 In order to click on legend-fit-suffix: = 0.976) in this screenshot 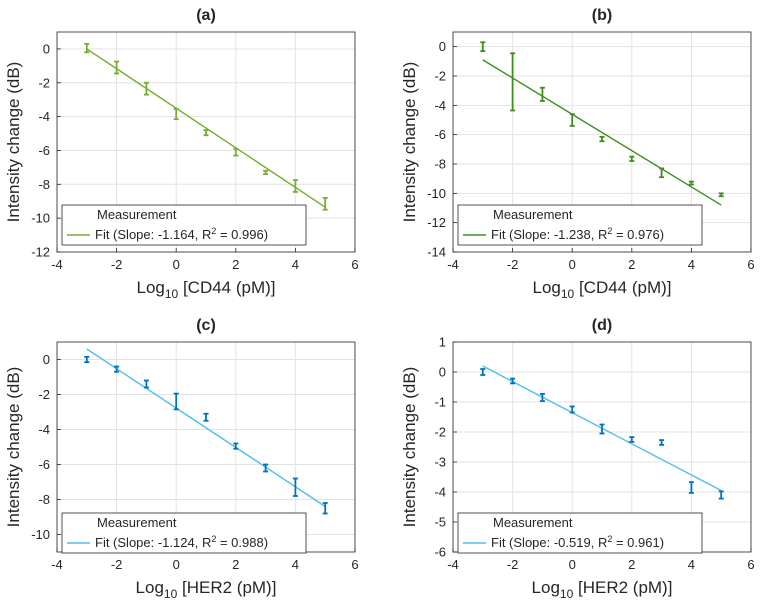, I will do `click(638, 234)`.